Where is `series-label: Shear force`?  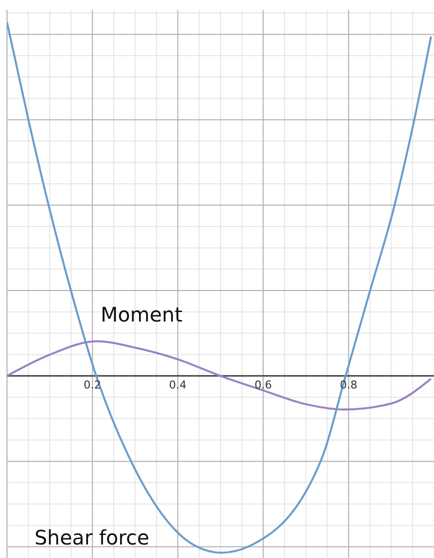
series-label: Shear force is located at coordinates (92, 538).